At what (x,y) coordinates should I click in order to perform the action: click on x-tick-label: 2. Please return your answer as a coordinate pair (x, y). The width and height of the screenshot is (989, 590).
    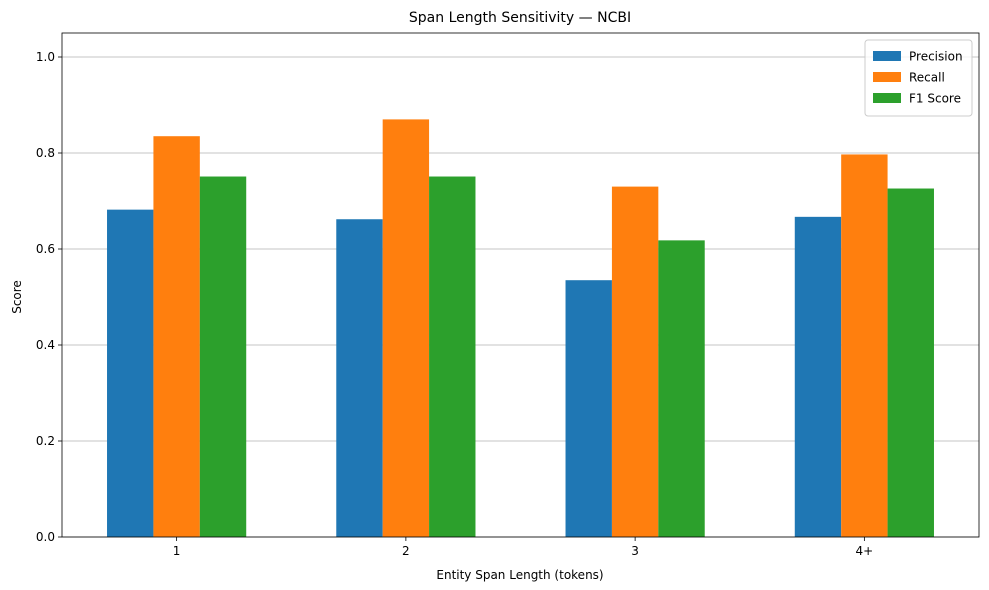
    Looking at the image, I should click on (406, 551).